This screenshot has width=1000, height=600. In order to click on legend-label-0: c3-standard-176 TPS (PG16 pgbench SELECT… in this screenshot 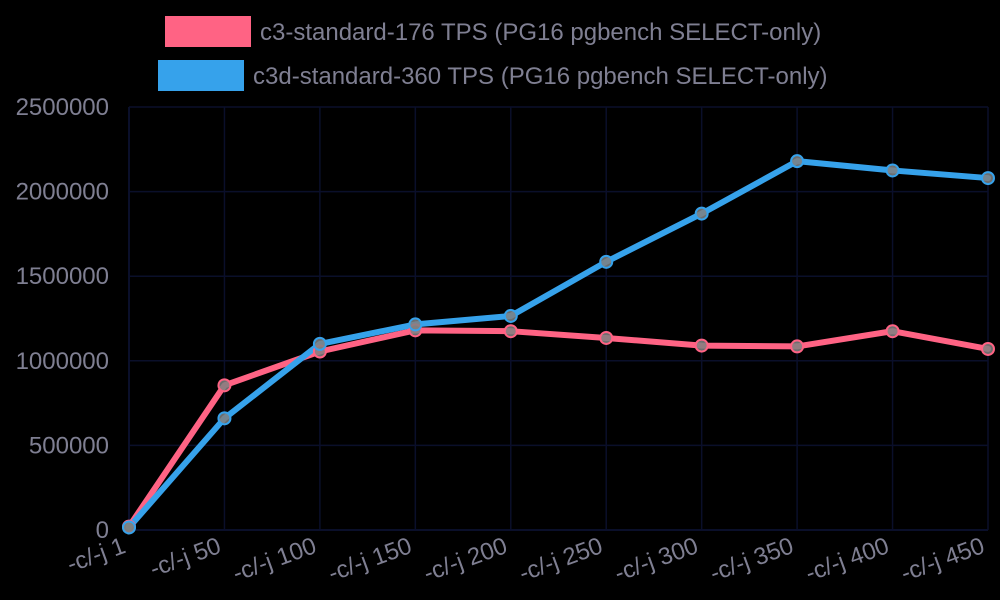, I will do `click(540, 32)`.